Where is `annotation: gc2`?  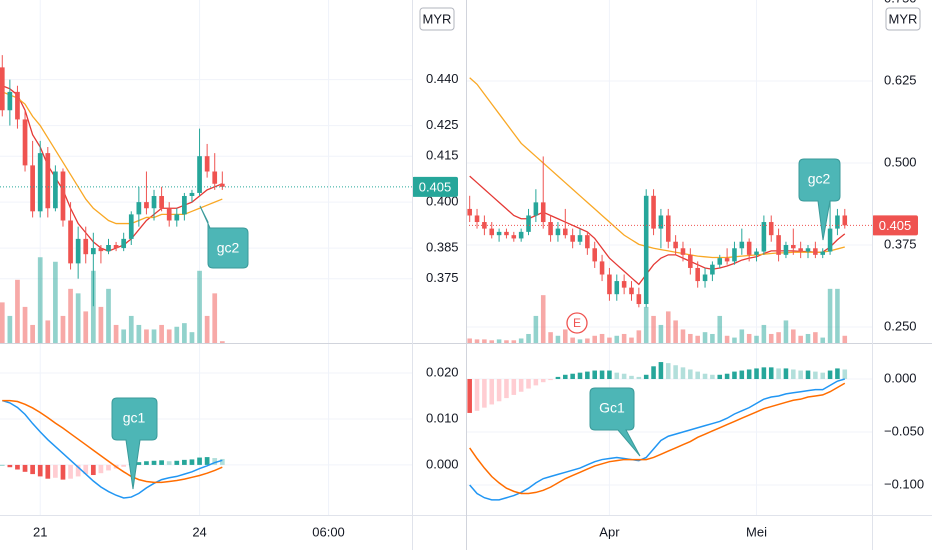
annotation: gc2 is located at coordinates (819, 199).